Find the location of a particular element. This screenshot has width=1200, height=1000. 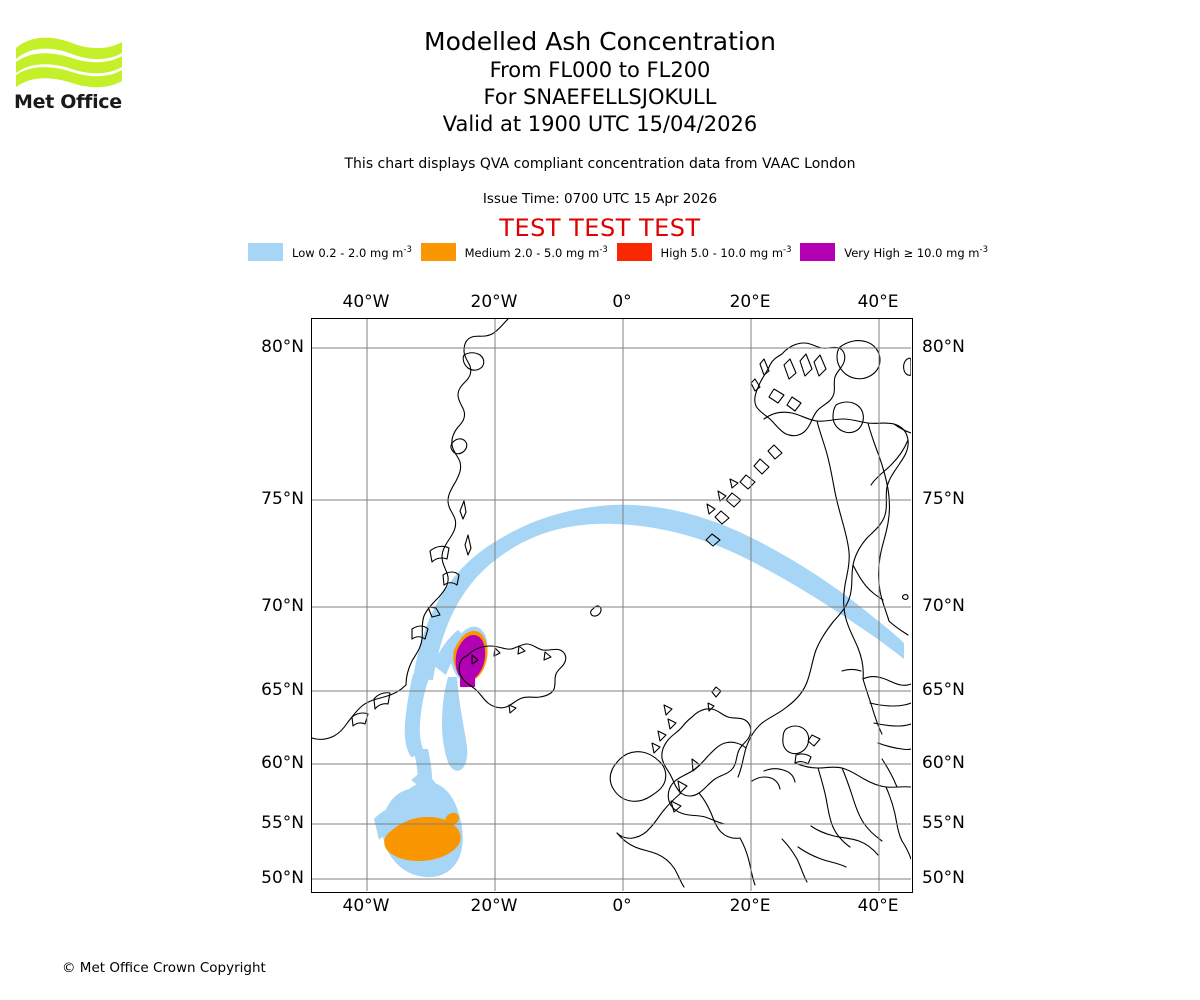

axis-right-tick-70n: 70°N is located at coordinates (943, 606).